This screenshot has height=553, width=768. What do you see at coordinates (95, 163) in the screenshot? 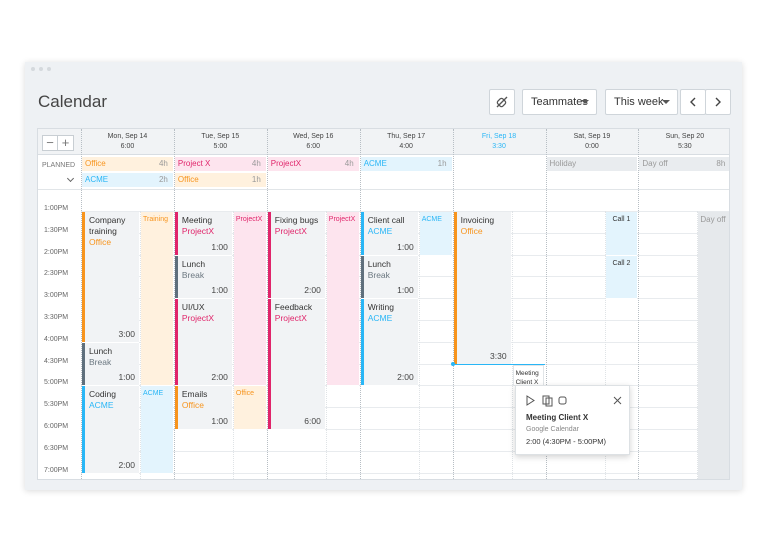
I see `planned-name: Office` at bounding box center [95, 163].